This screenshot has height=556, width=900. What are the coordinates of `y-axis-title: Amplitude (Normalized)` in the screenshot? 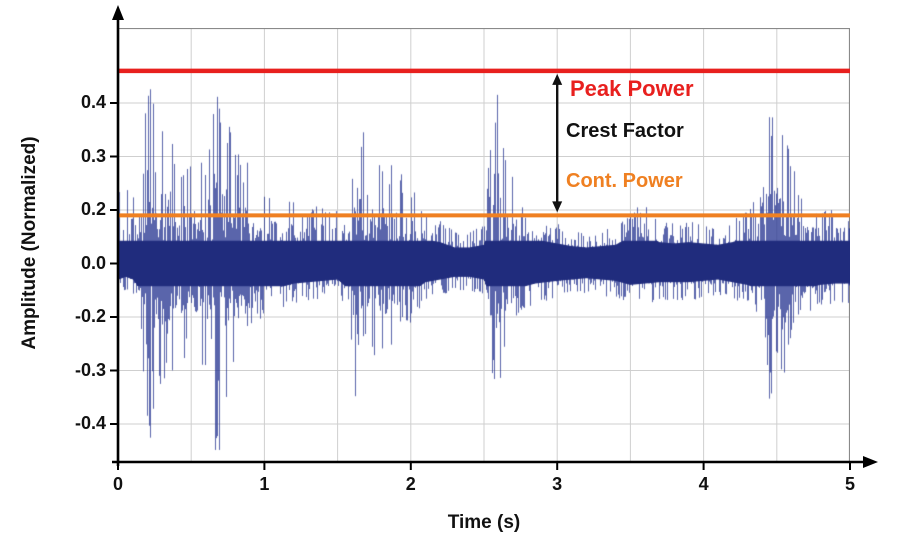 It's located at (29, 243).